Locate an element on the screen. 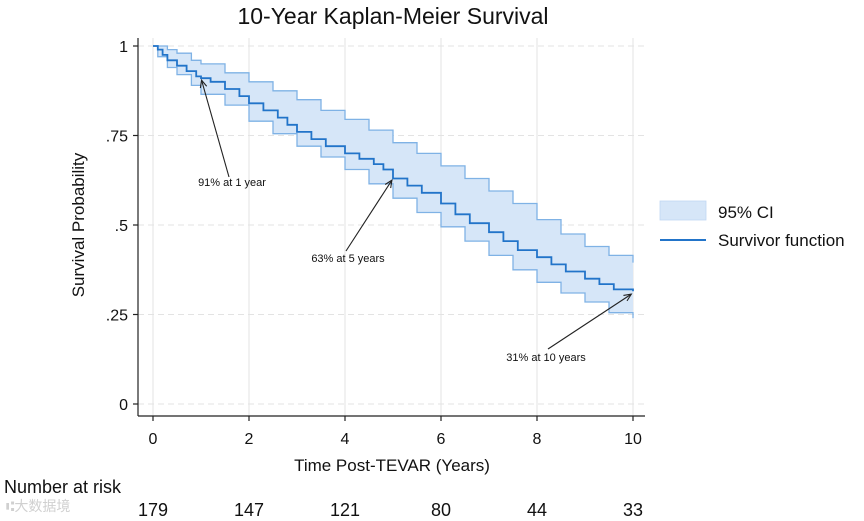 The image size is (864, 521). risk-count: 44 is located at coordinates (537, 510).